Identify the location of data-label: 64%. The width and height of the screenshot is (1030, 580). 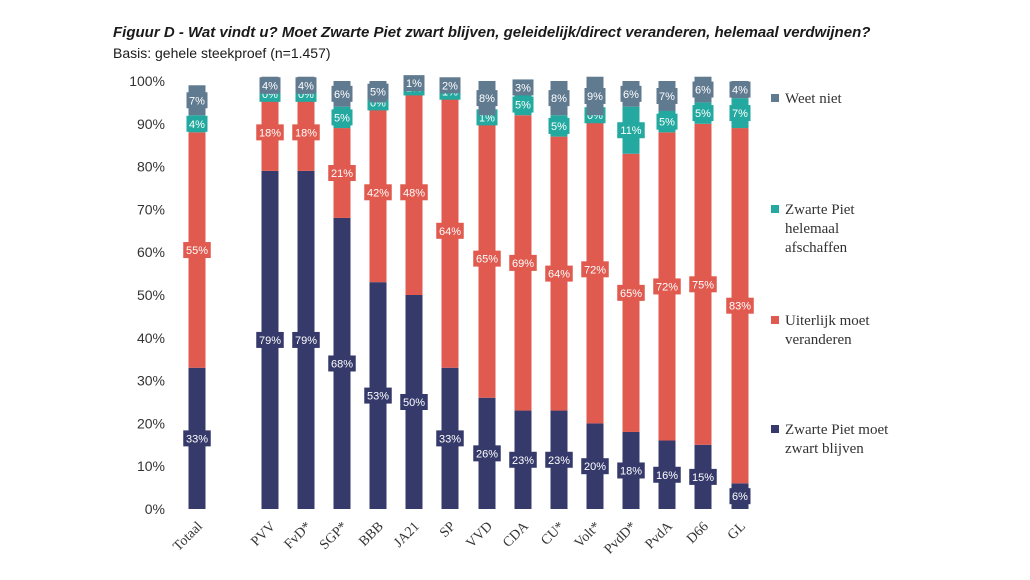
(559, 273).